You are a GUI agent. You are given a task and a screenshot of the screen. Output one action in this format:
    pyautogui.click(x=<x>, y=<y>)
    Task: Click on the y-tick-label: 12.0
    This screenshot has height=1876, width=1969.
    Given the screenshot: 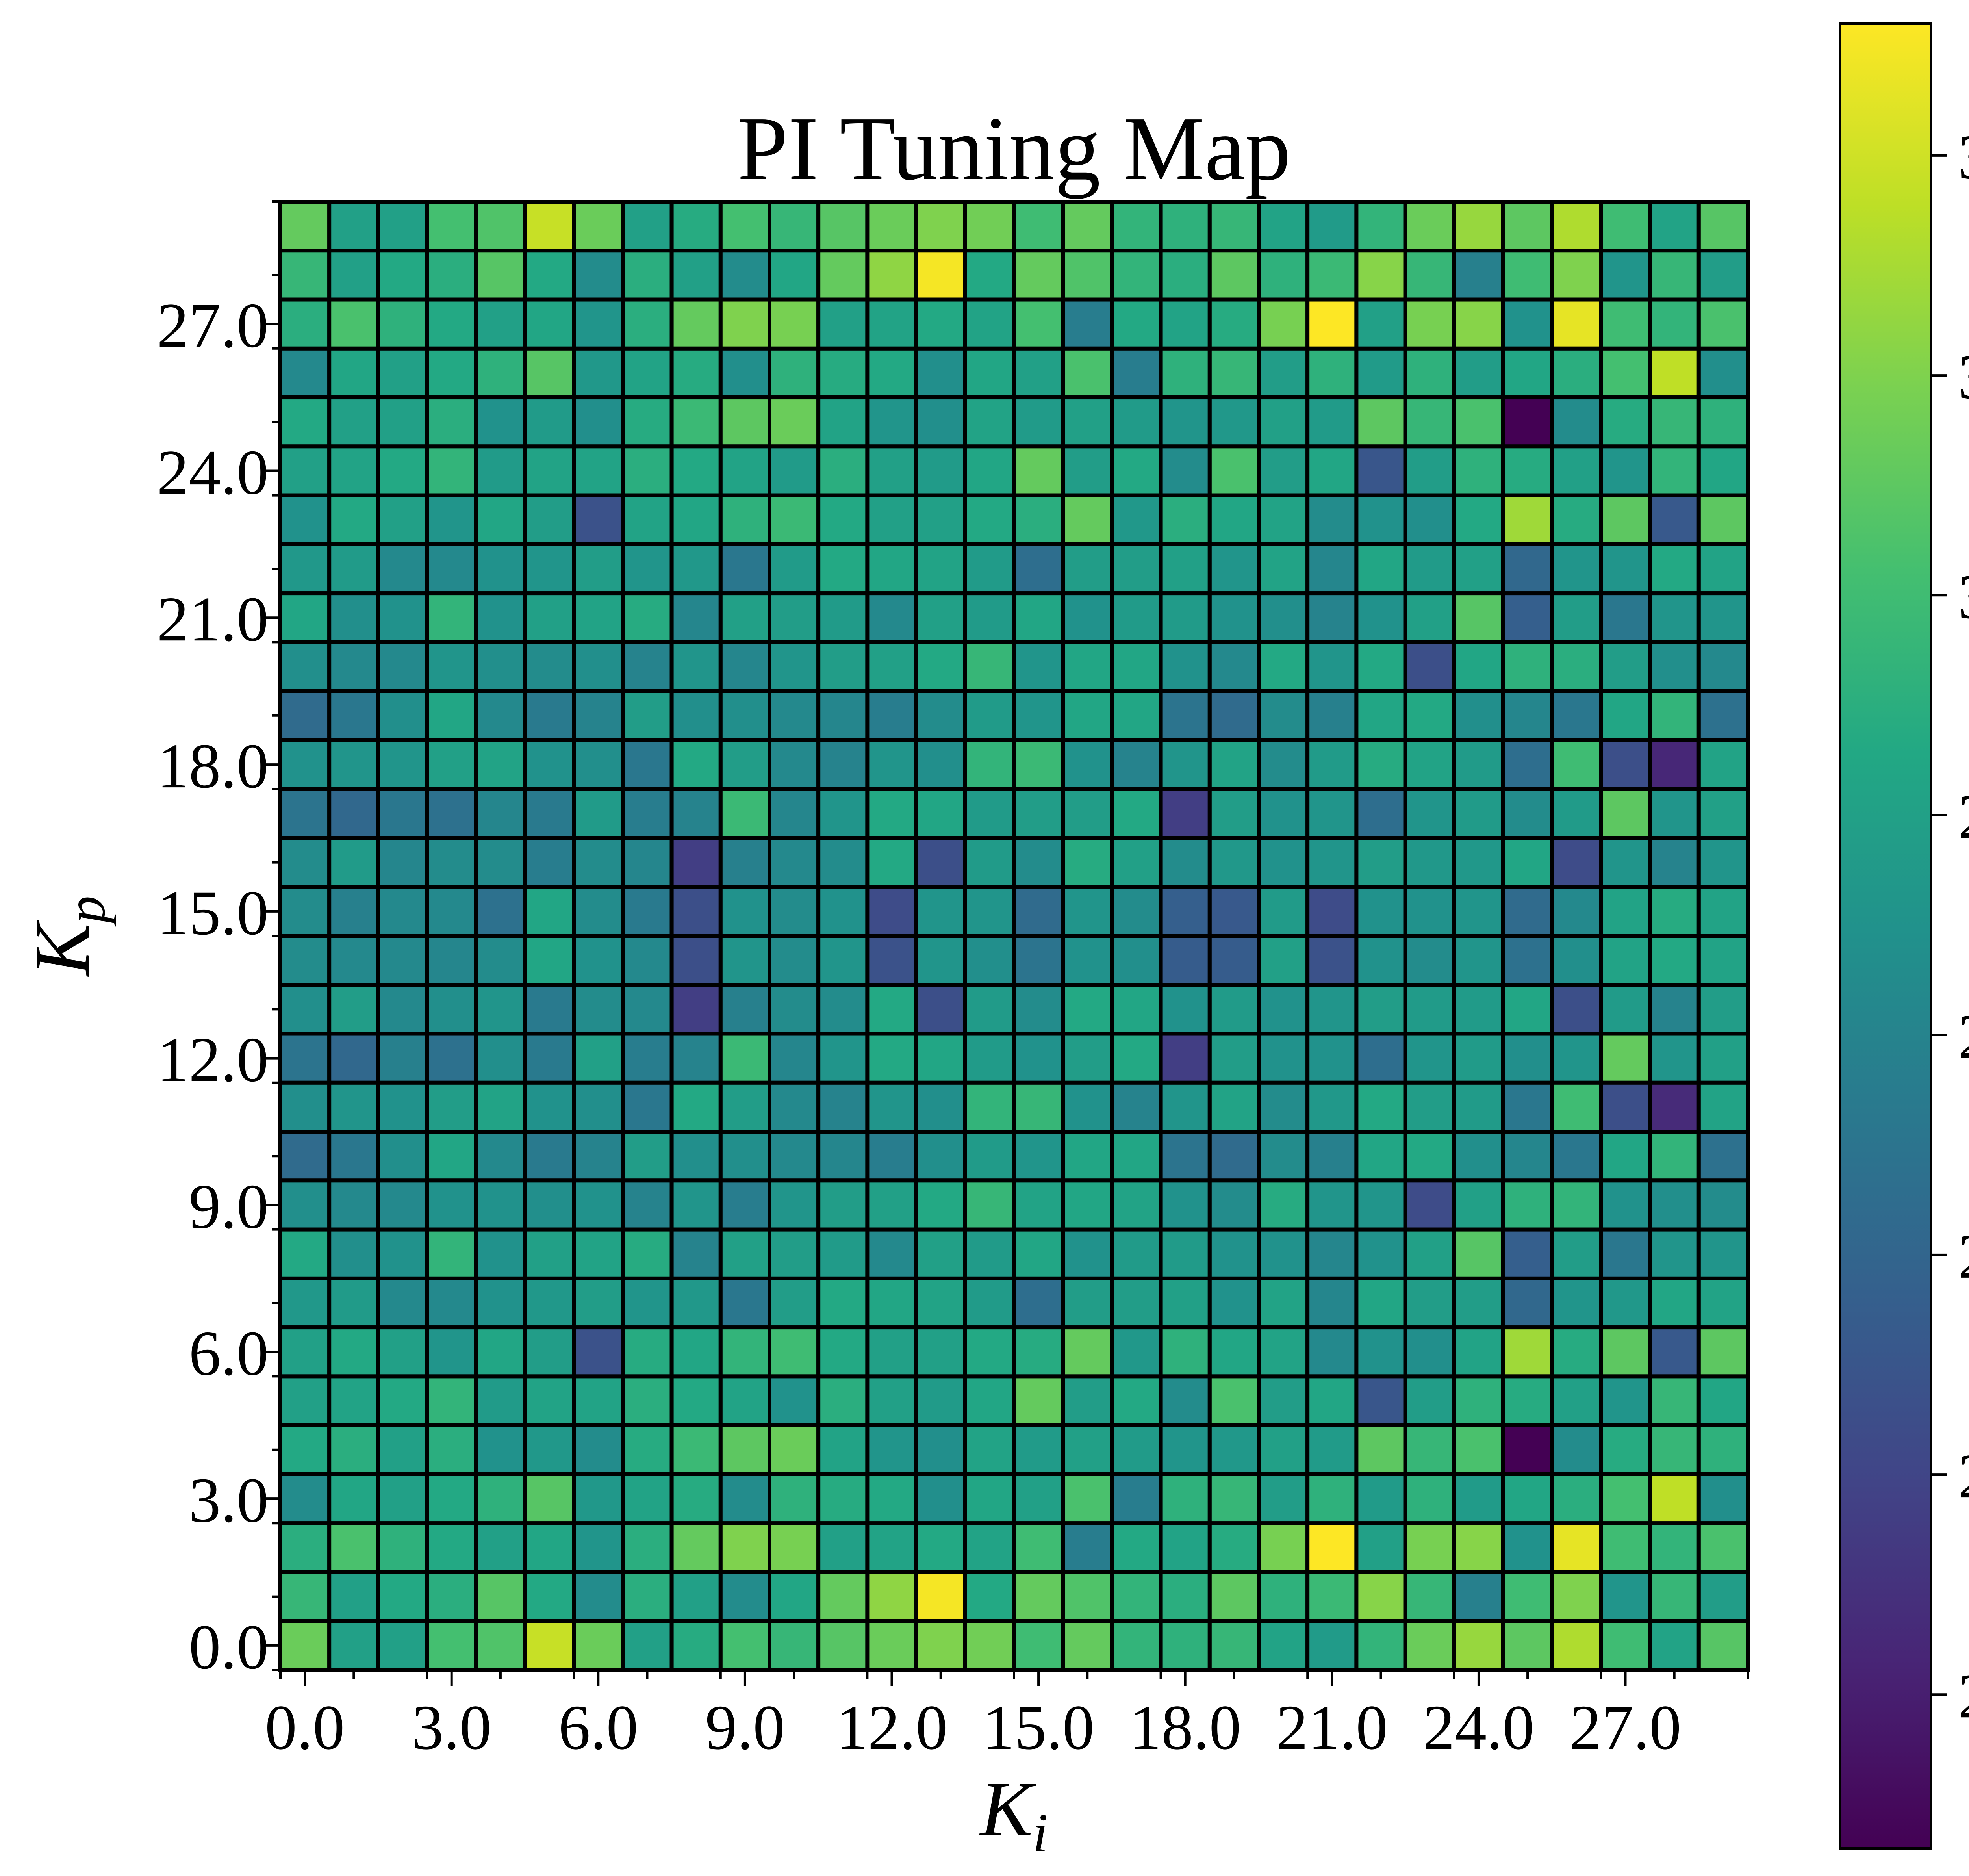 What is the action you would take?
    pyautogui.click(x=213, y=1060)
    